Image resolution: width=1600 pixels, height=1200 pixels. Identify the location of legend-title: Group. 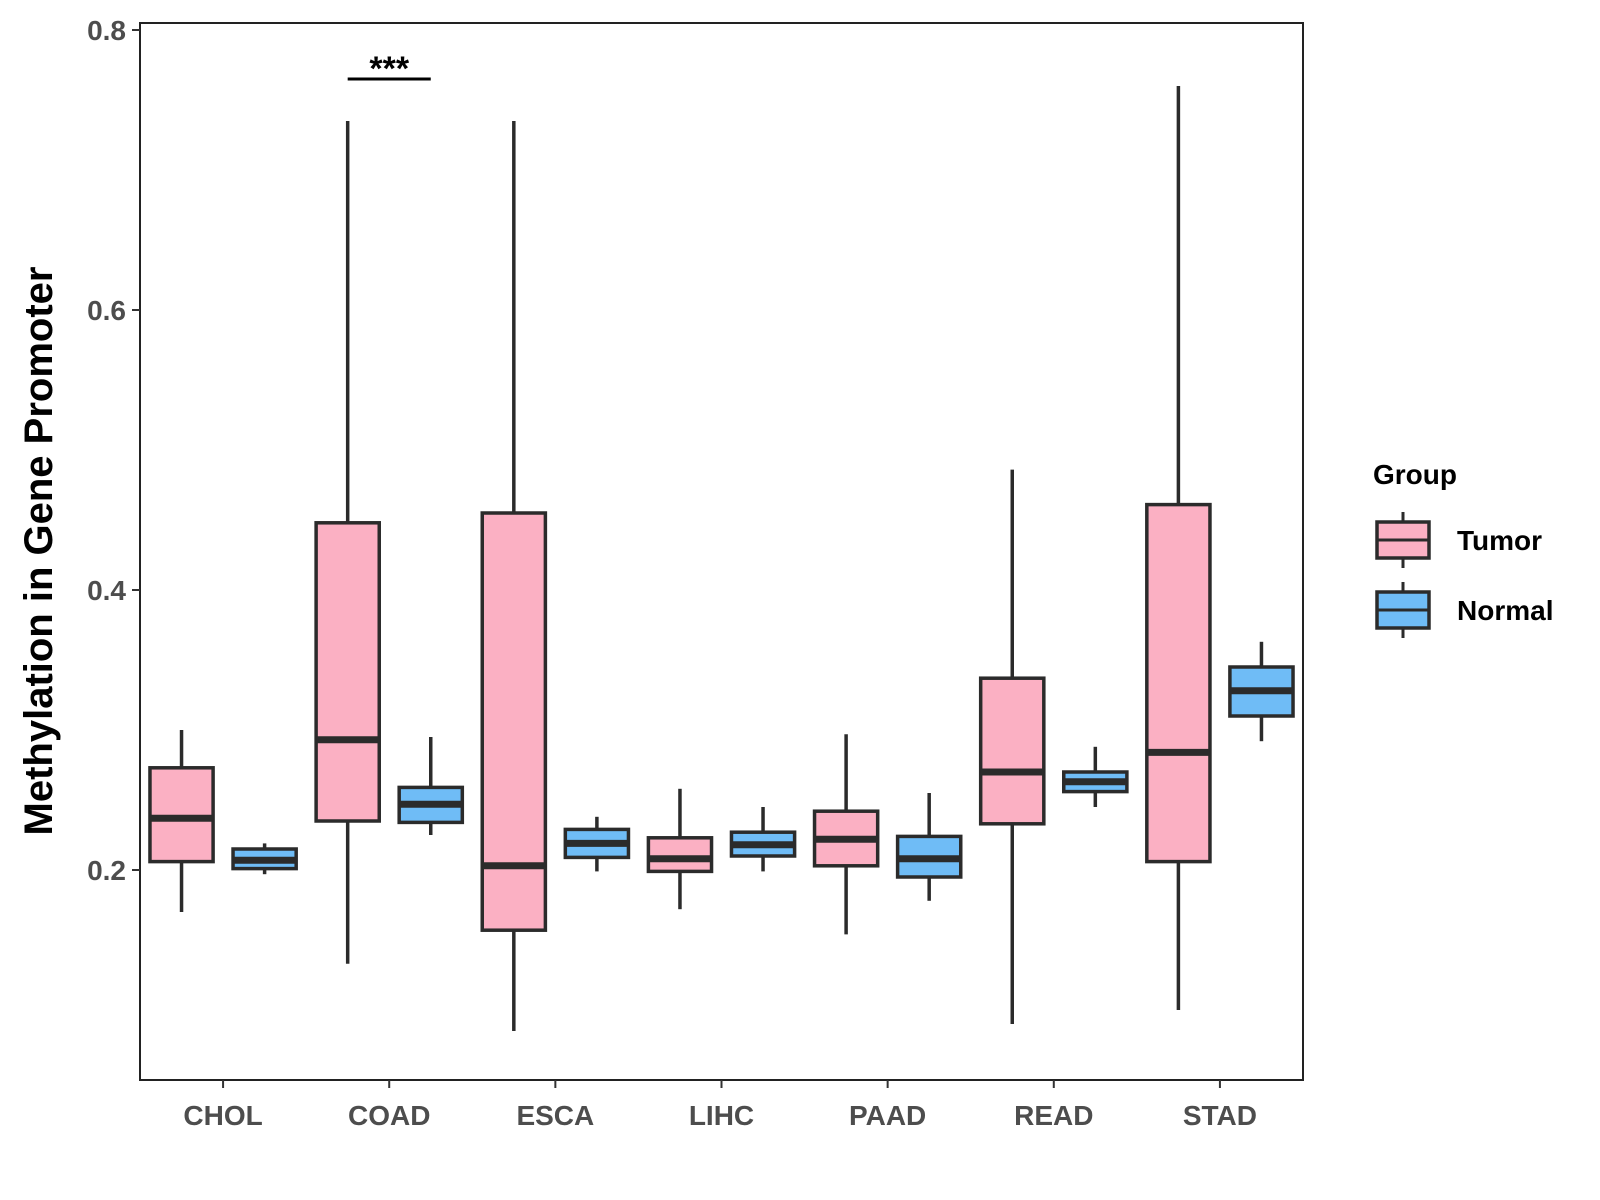
(1415, 474).